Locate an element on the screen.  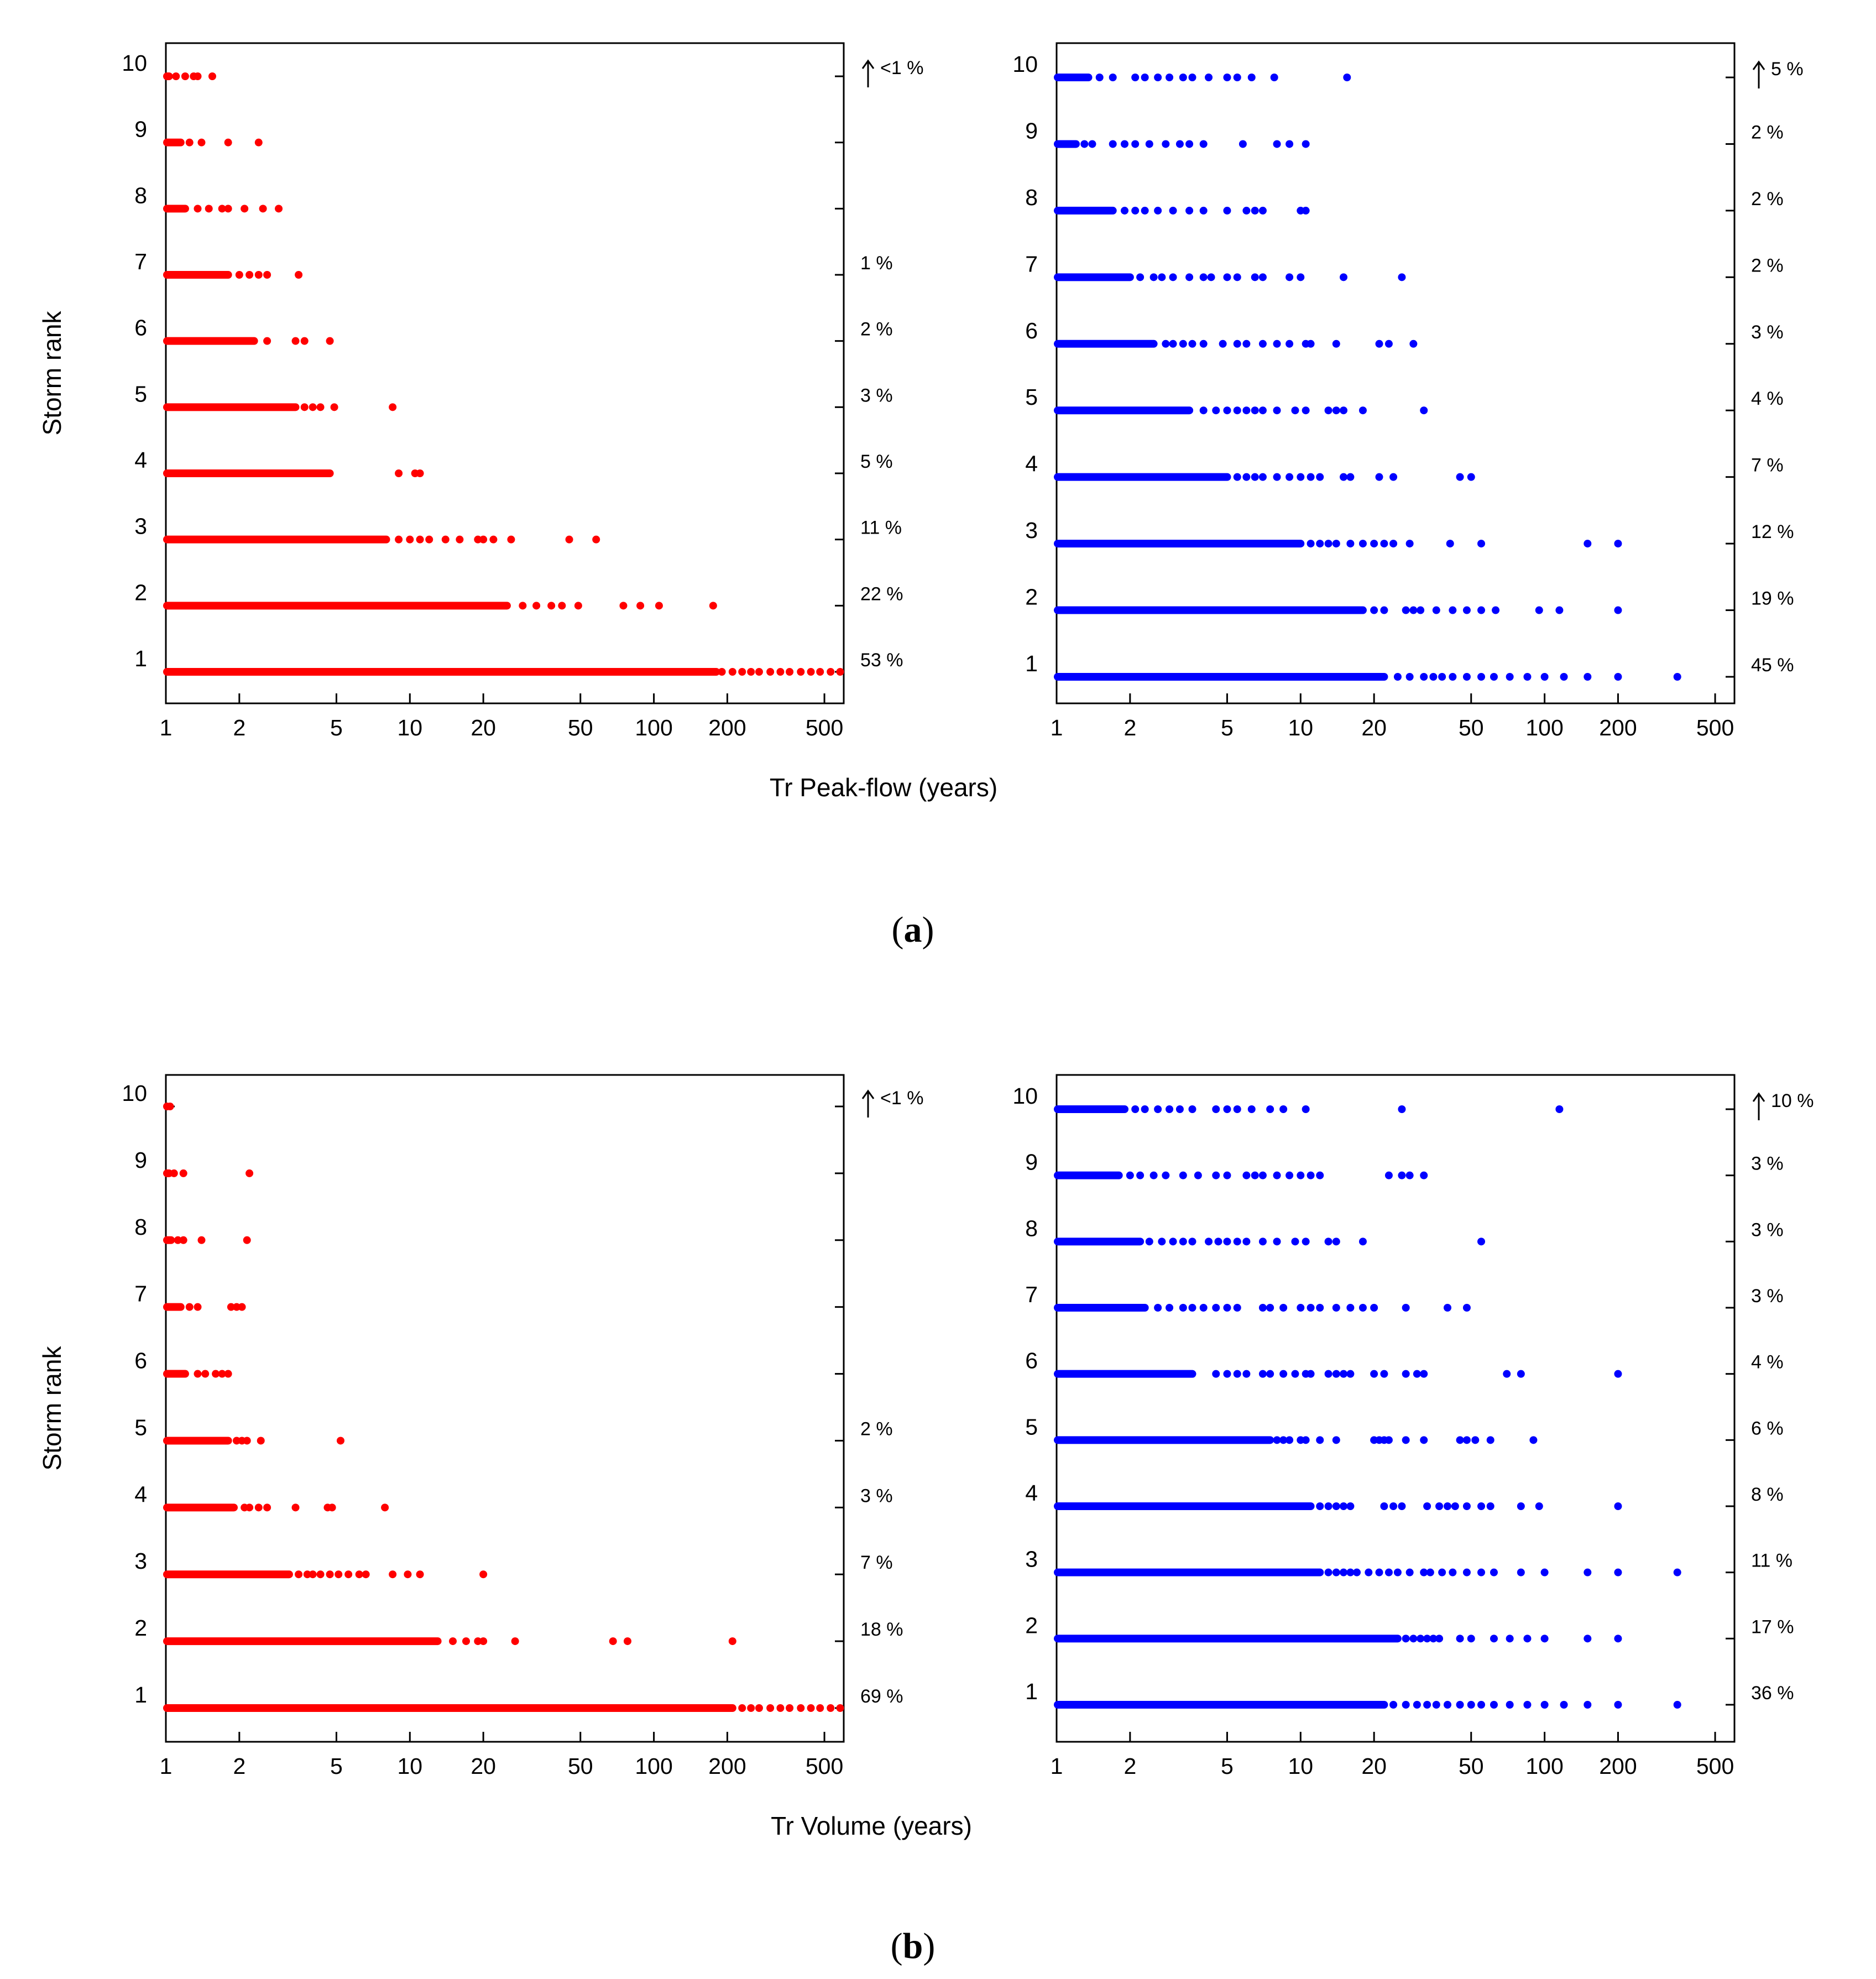
percent-label: 3 % is located at coordinates (1767, 1163).